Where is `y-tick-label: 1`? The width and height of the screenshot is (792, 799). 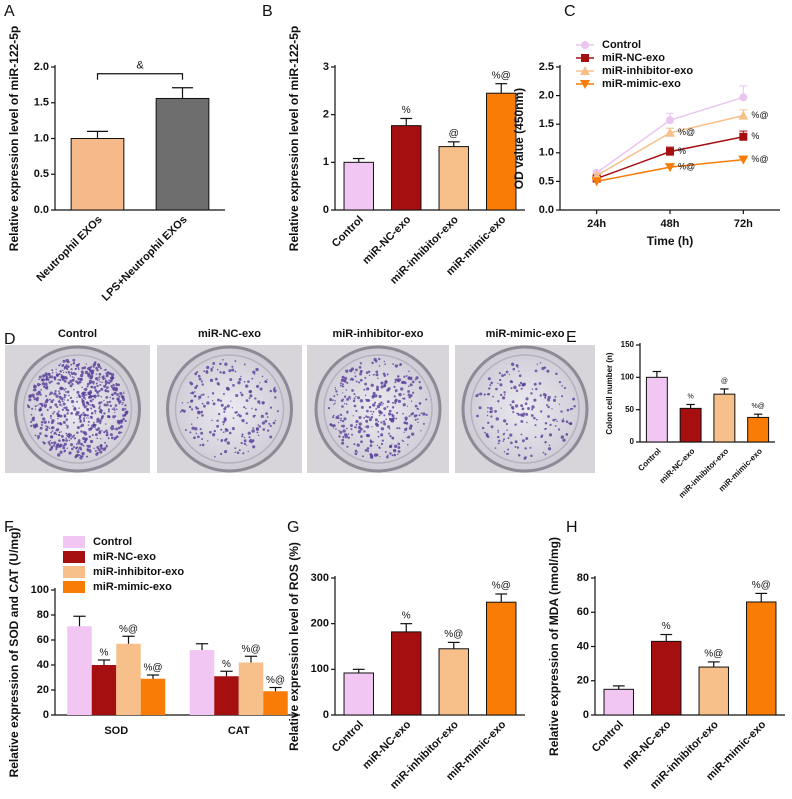 y-tick-label: 1 is located at coordinates (326, 162).